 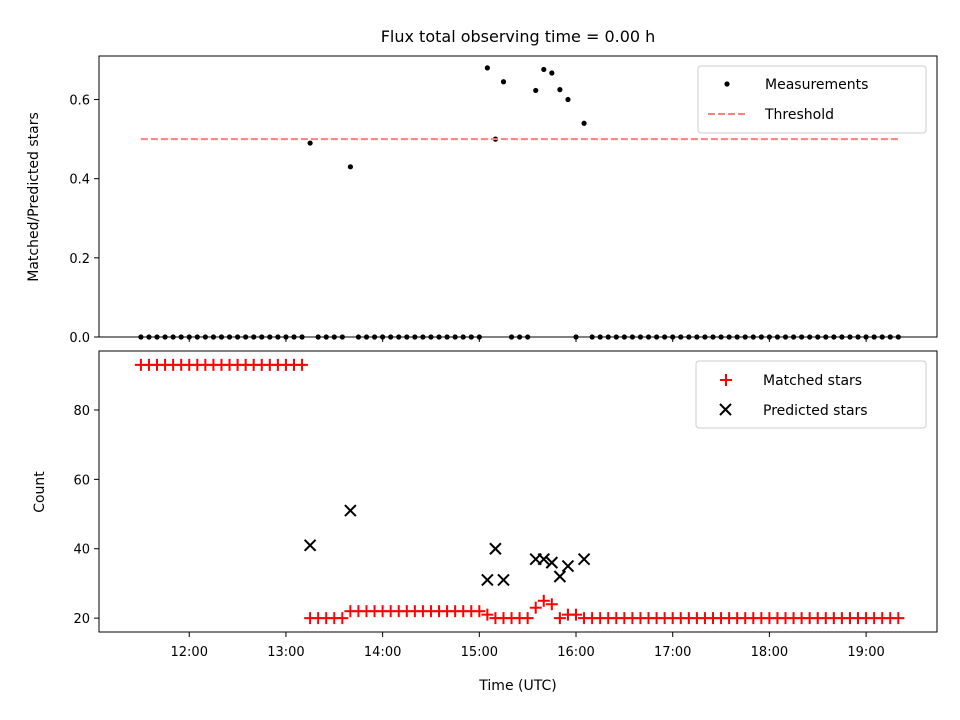 I want to click on x-tick-label: 17:00, so click(x=672, y=652).